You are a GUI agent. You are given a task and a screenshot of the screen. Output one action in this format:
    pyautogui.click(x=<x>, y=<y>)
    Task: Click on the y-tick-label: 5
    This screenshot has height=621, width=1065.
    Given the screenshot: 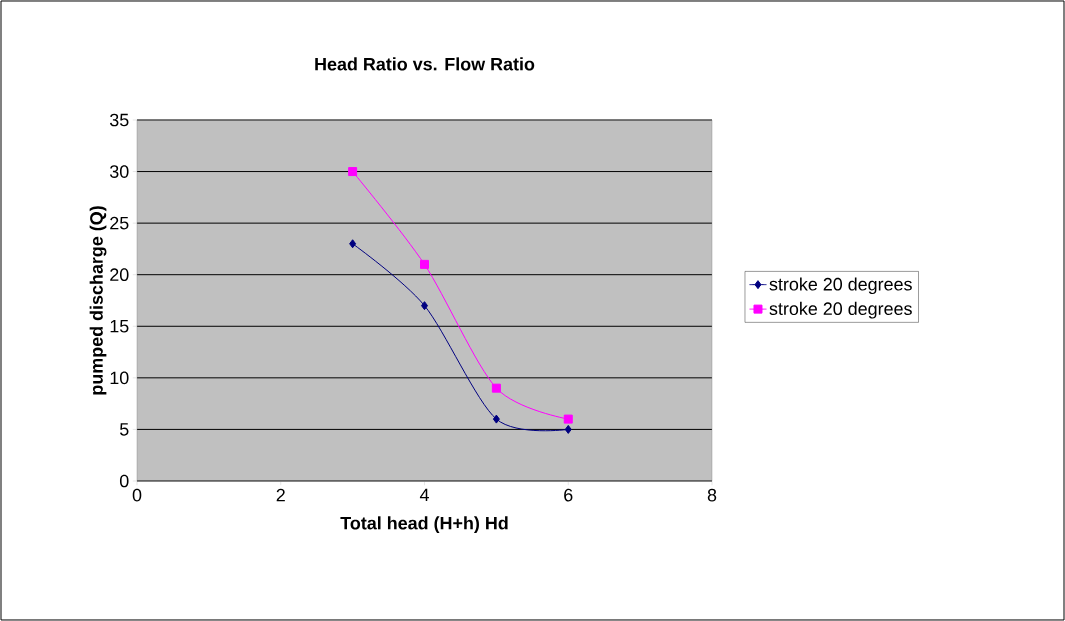 What is the action you would take?
    pyautogui.click(x=124, y=429)
    